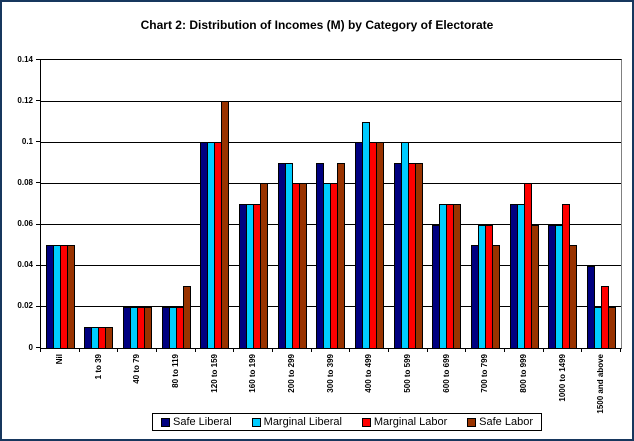 The height and width of the screenshot is (441, 634). I want to click on legend-label: Marginal Labor, so click(410, 421).